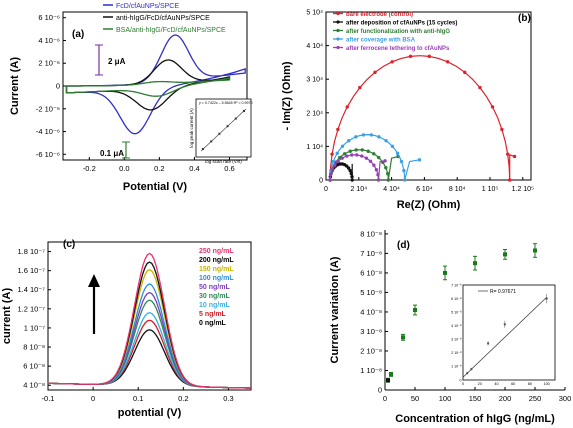 This screenshot has width=573, height=428. I want to click on panel-label: (b), so click(524, 18).